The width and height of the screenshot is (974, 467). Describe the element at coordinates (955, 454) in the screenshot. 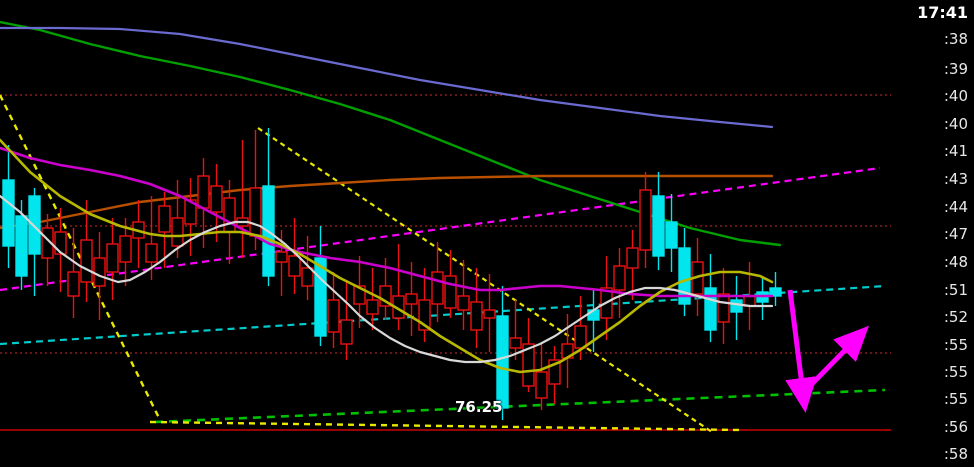

I see `axis-tick-label: :58` at that location.